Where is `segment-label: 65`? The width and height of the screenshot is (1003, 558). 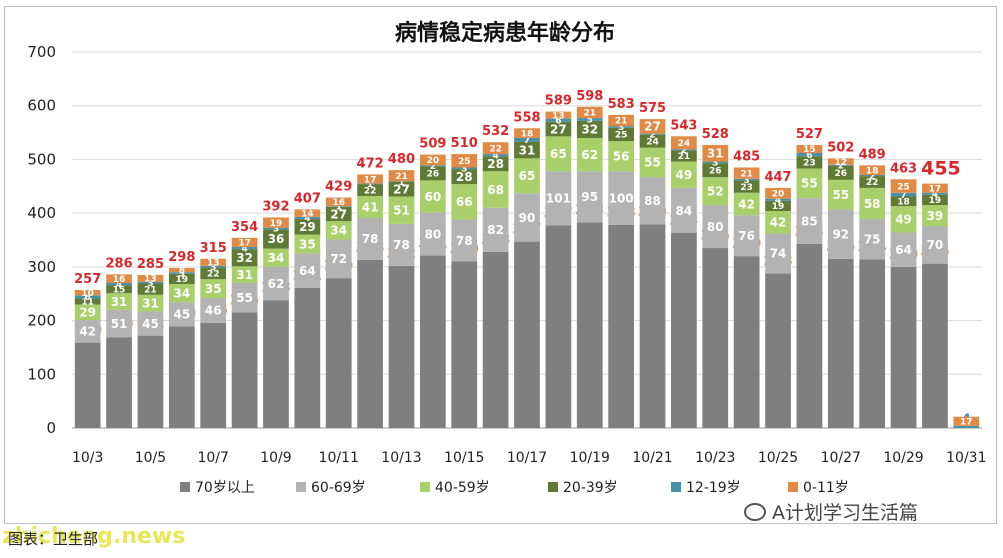 segment-label: 65 is located at coordinates (527, 176).